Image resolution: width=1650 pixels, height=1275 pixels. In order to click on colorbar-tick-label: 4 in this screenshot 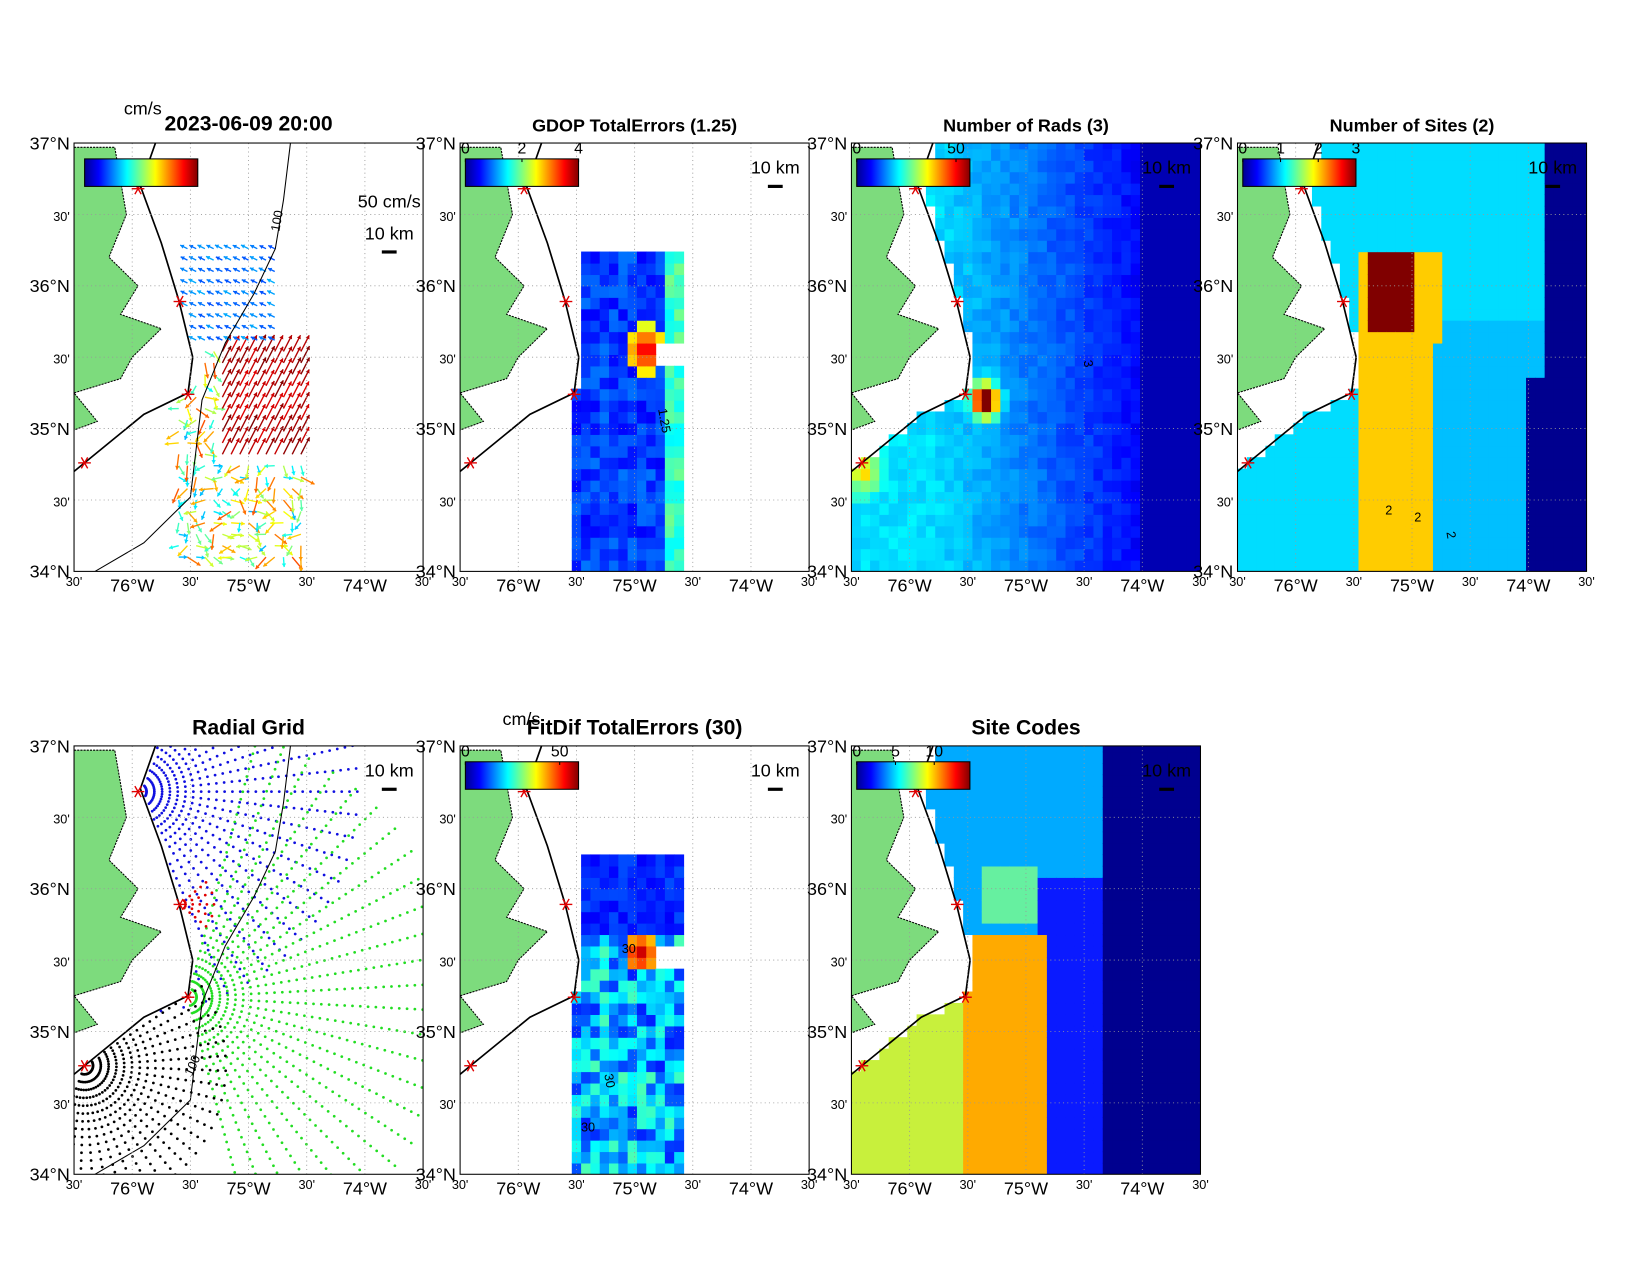, I will do `click(578, 149)`.